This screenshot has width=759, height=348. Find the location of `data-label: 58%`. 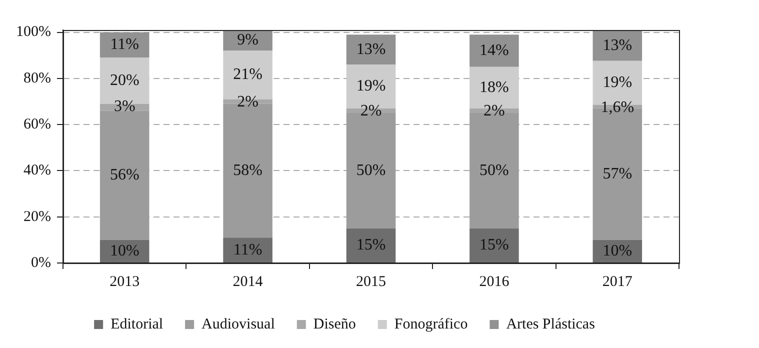

data-label: 58% is located at coordinates (247, 170).